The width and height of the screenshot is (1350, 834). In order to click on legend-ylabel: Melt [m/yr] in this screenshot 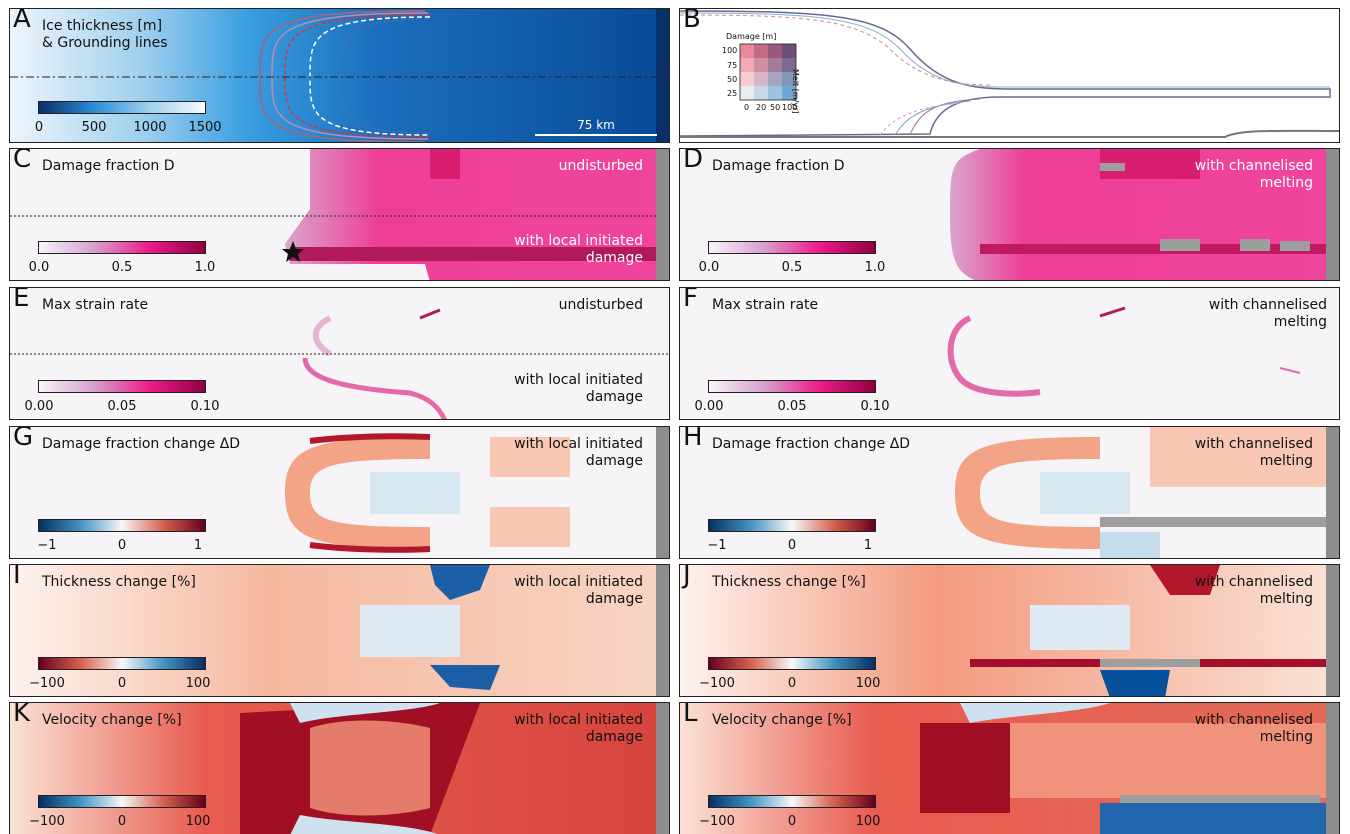, I will do `click(795, 91)`.